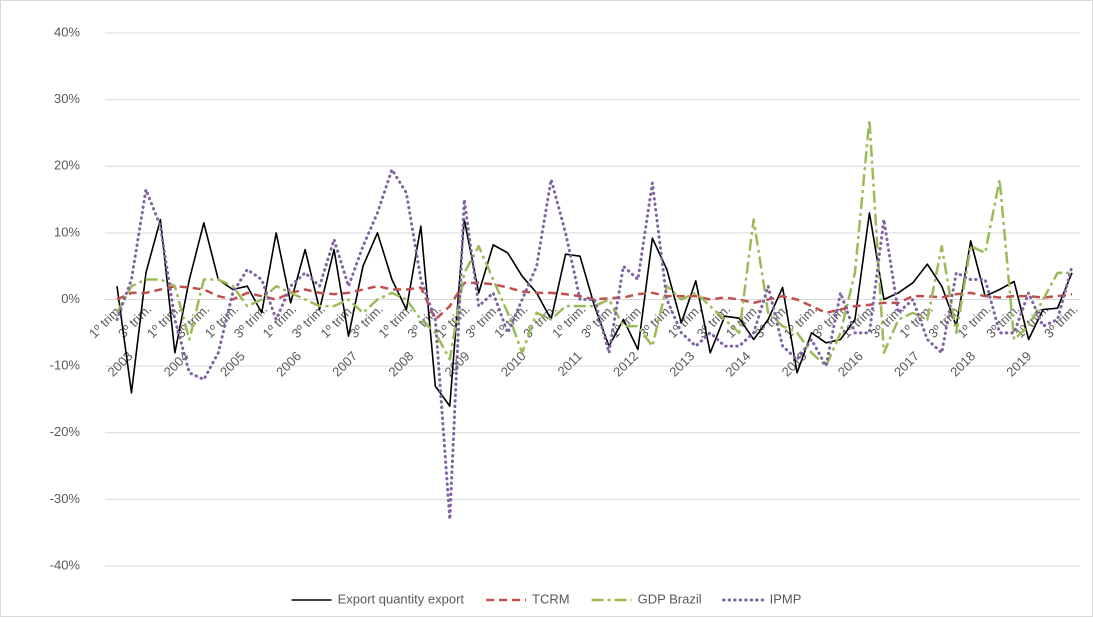 The image size is (1093, 622). What do you see at coordinates (67, 231) in the screenshot?
I see `y-tick-label: 10%` at bounding box center [67, 231].